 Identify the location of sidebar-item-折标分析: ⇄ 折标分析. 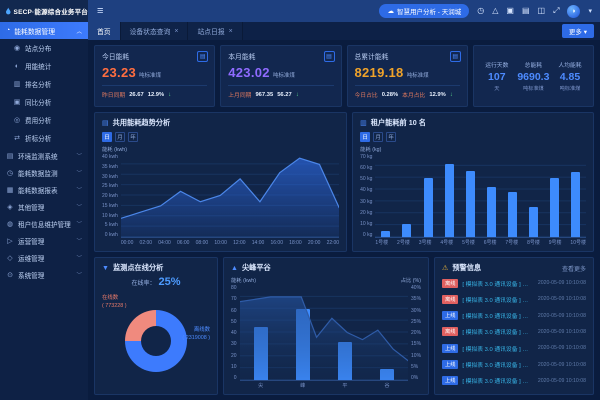
(44, 138).